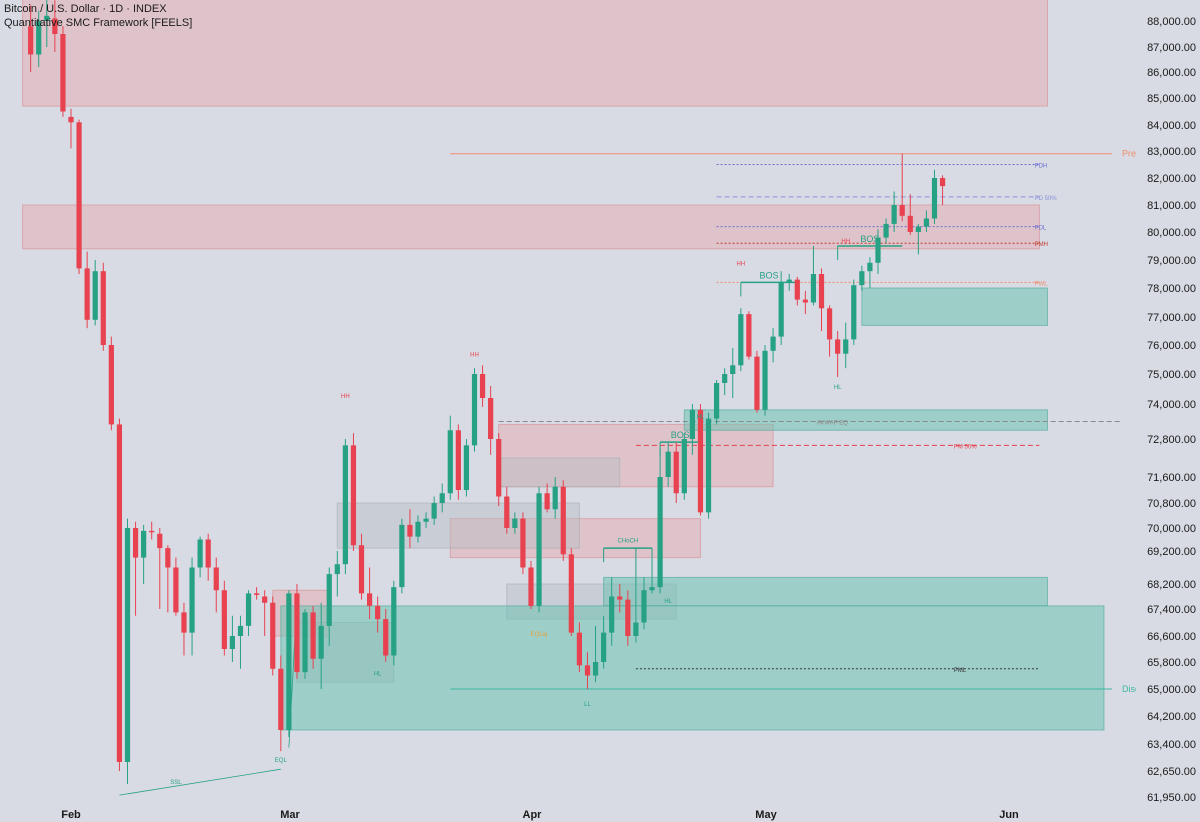 The height and width of the screenshot is (822, 1200). What do you see at coordinates (281, 761) in the screenshot?
I see `annotation-label: EQL` at bounding box center [281, 761].